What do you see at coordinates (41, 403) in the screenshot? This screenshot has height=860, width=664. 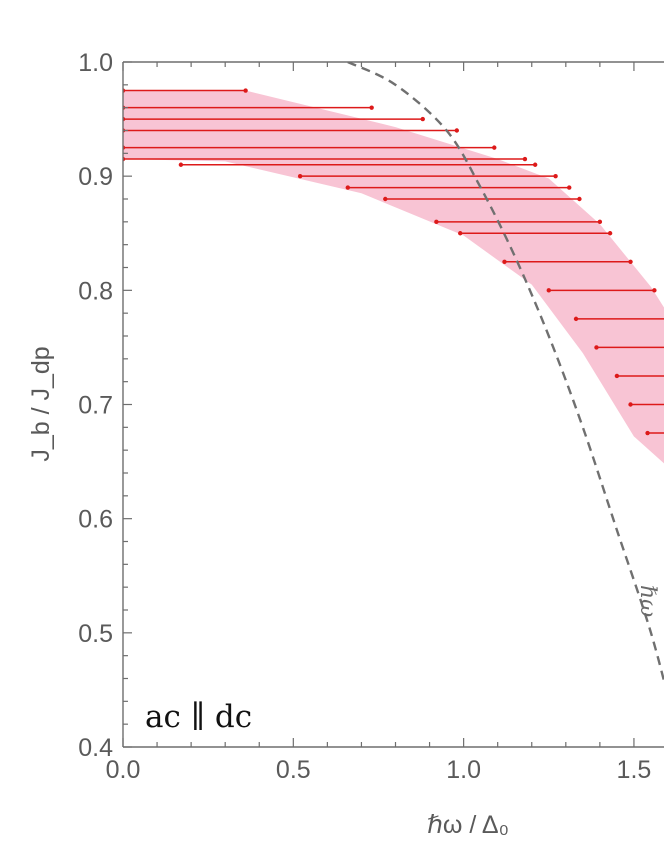 I see `y-axis-title: J_b / J_dp` at bounding box center [41, 403].